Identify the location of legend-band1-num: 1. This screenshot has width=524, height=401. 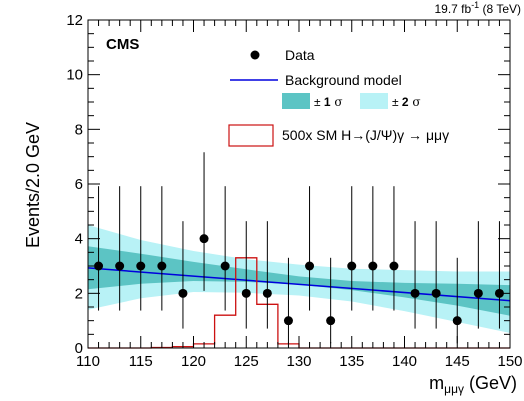
(327, 102).